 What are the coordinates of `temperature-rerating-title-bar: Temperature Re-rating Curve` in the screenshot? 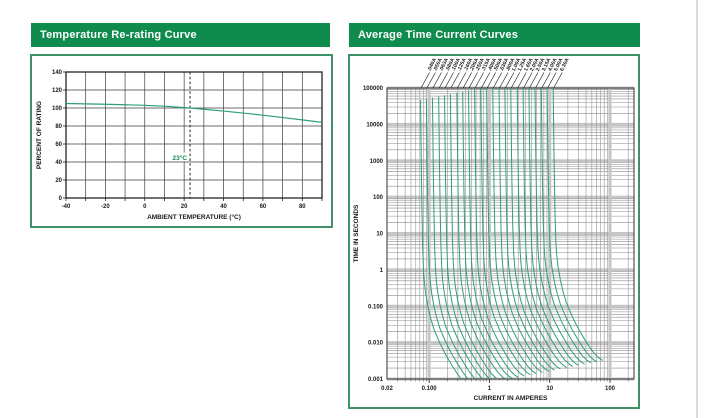 It's located at (180, 35).